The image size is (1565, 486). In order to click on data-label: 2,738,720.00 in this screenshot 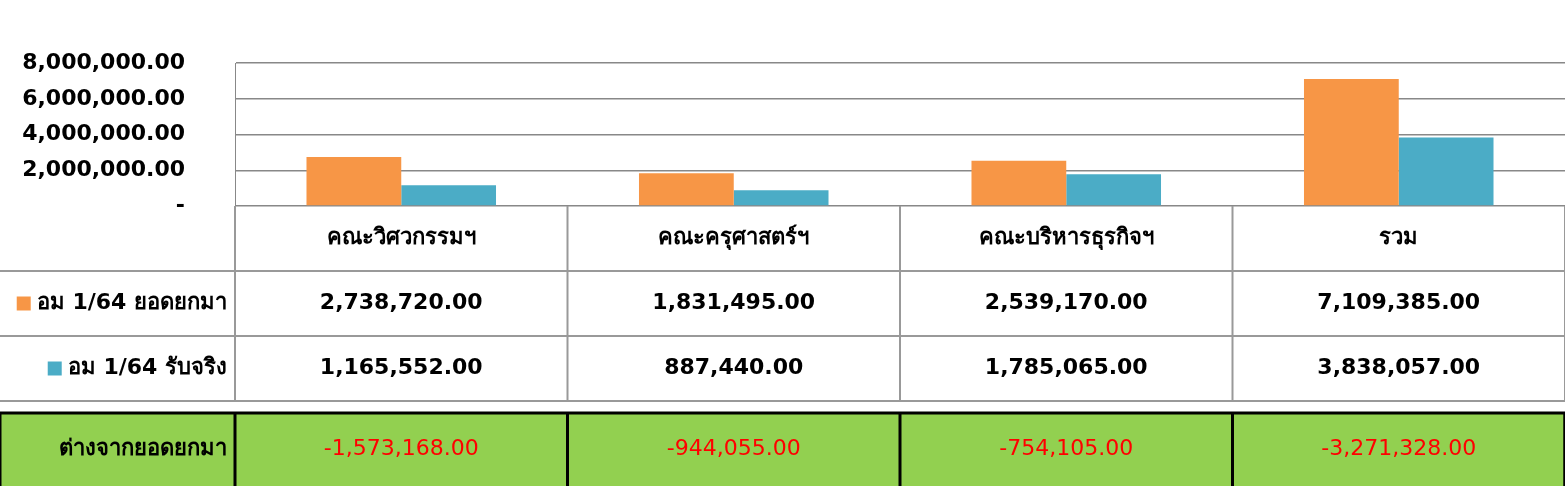, I will do `click(401, 302)`.